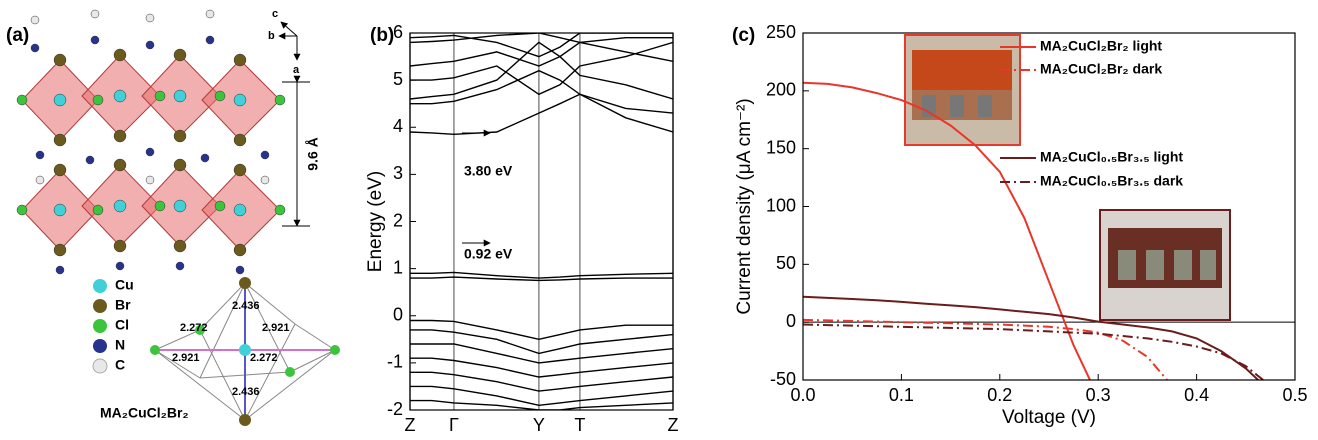 This screenshot has width=1318, height=440. I want to click on layer-spacing: 9.6 Å, so click(313, 153).